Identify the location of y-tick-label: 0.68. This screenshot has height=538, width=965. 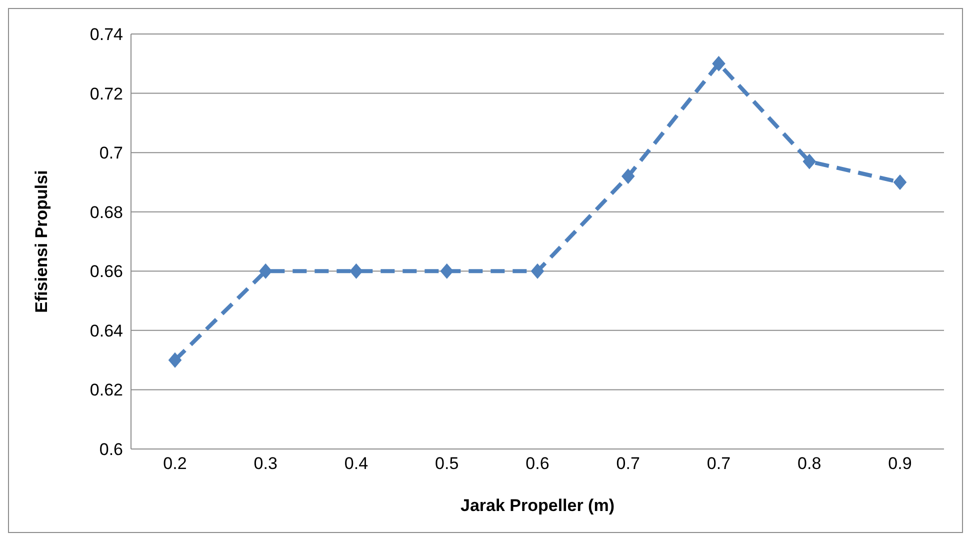
(106, 212).